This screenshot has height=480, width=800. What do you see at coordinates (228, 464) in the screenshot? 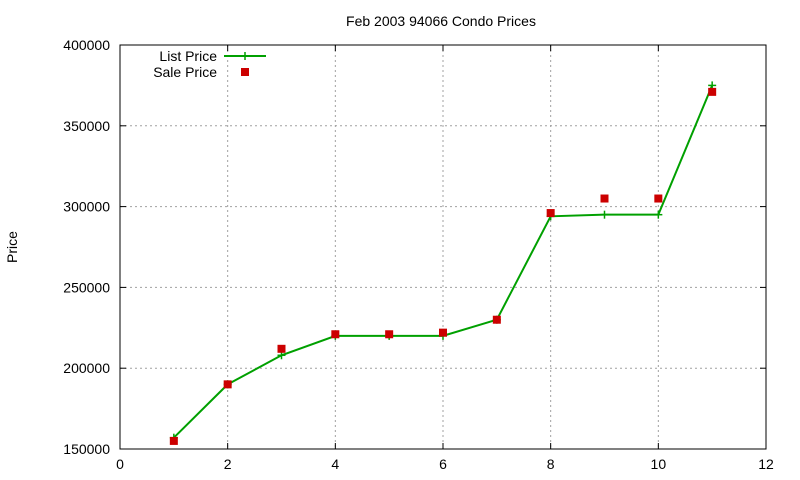
I see `x-tick-label: 2` at bounding box center [228, 464].